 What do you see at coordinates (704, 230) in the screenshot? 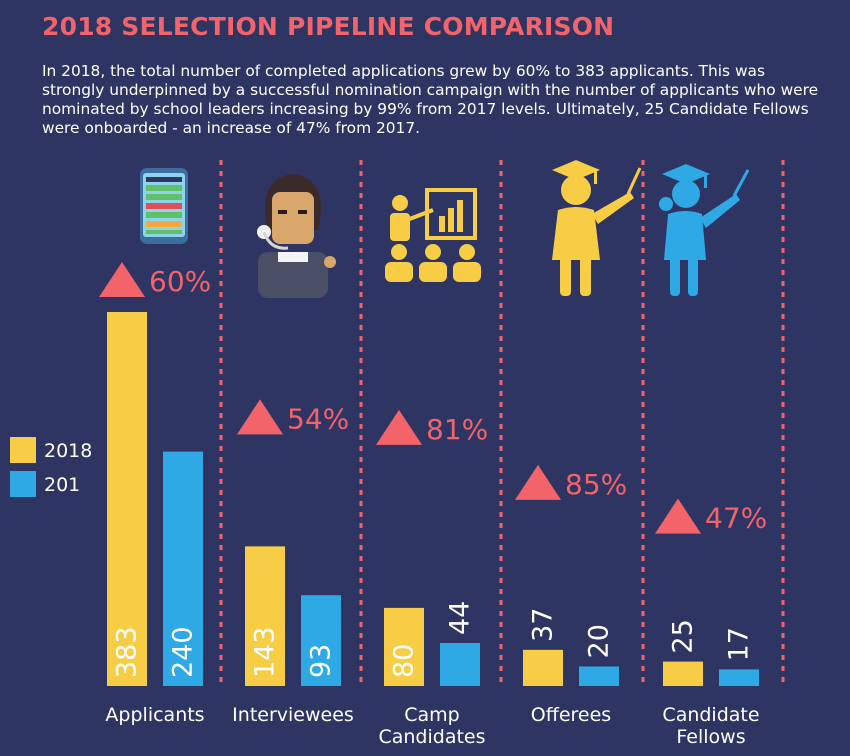
I see `student-graduate-icon` at bounding box center [704, 230].